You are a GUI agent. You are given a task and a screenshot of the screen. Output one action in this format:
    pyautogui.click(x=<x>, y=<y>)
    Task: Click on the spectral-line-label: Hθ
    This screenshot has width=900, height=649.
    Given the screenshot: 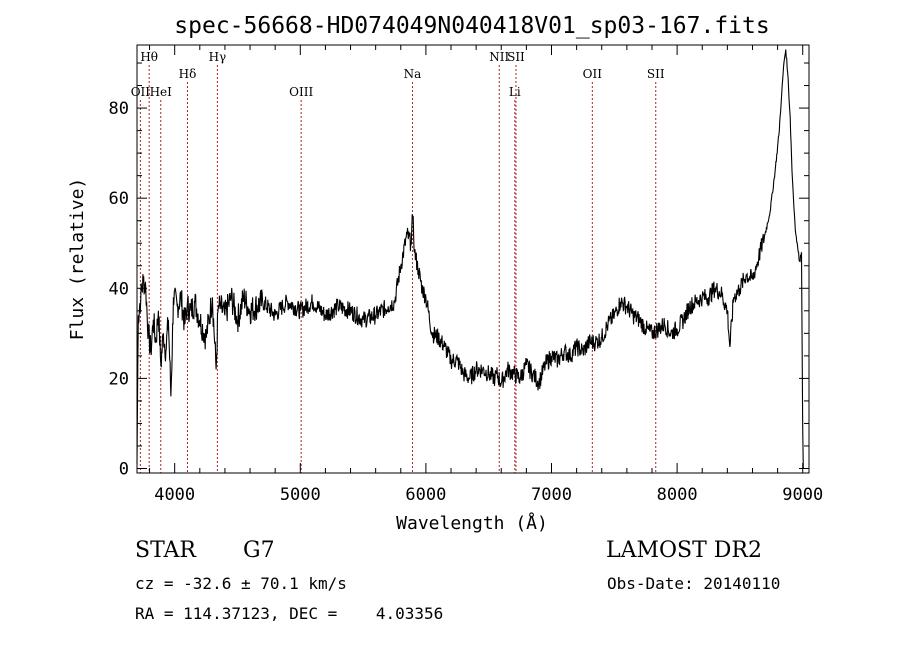 What is the action you would take?
    pyautogui.click(x=149, y=57)
    